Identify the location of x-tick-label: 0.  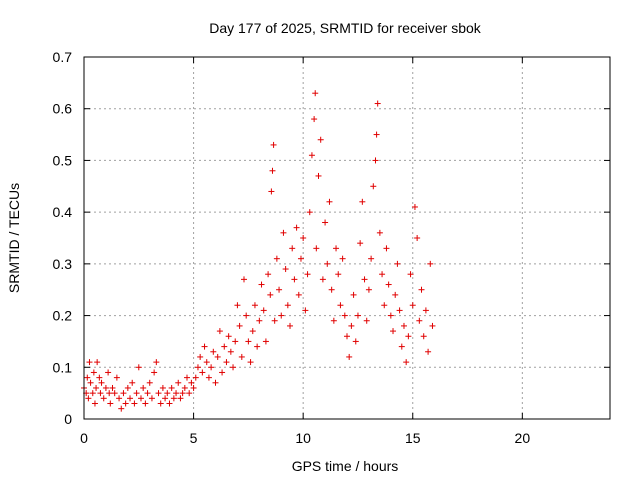
(84, 438).